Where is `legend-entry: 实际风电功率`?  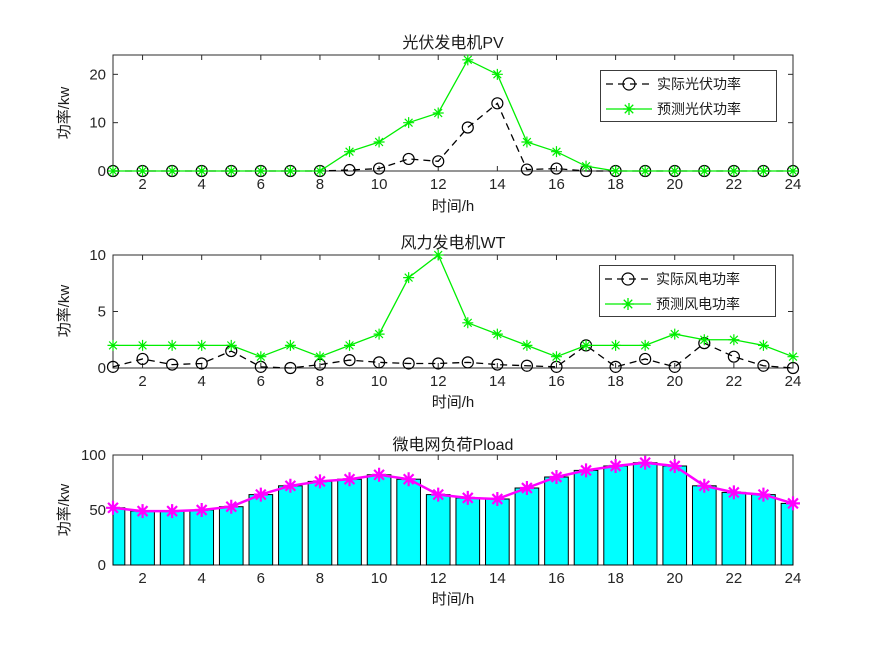 legend-entry: 实际风电功率 is located at coordinates (687, 278).